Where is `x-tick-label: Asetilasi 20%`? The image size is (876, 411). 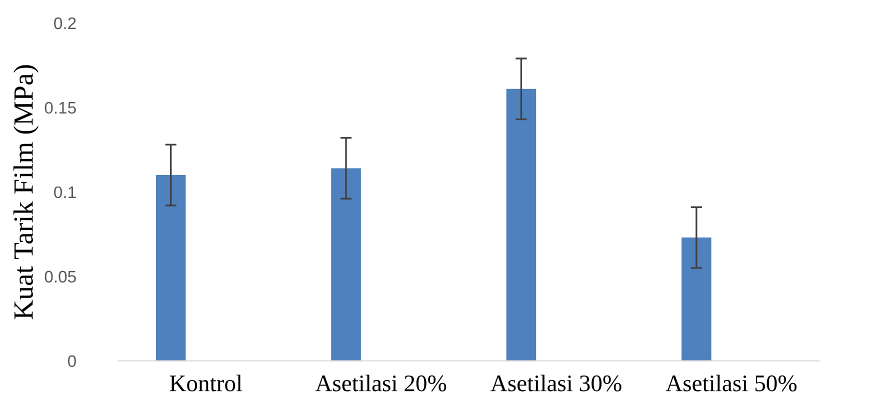
x-tick-label: Asetilasi 20% is located at coordinates (380, 383).